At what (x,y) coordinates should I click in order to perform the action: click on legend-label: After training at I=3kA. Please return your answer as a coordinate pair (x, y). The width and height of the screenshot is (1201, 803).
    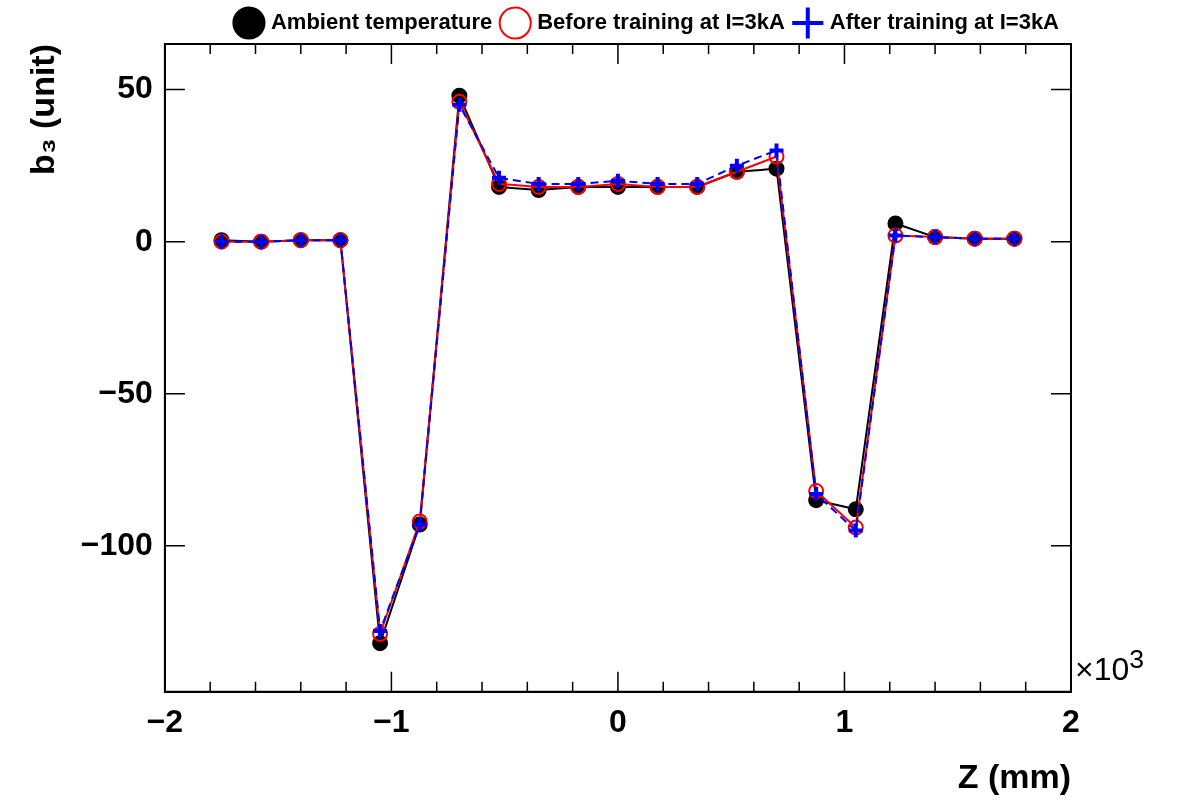
    Looking at the image, I should click on (944, 22).